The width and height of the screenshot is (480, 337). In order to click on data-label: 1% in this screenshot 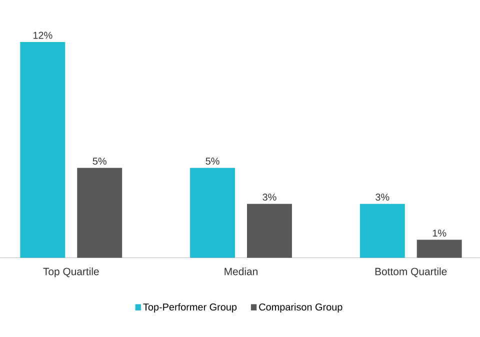, I will do `click(439, 233)`.